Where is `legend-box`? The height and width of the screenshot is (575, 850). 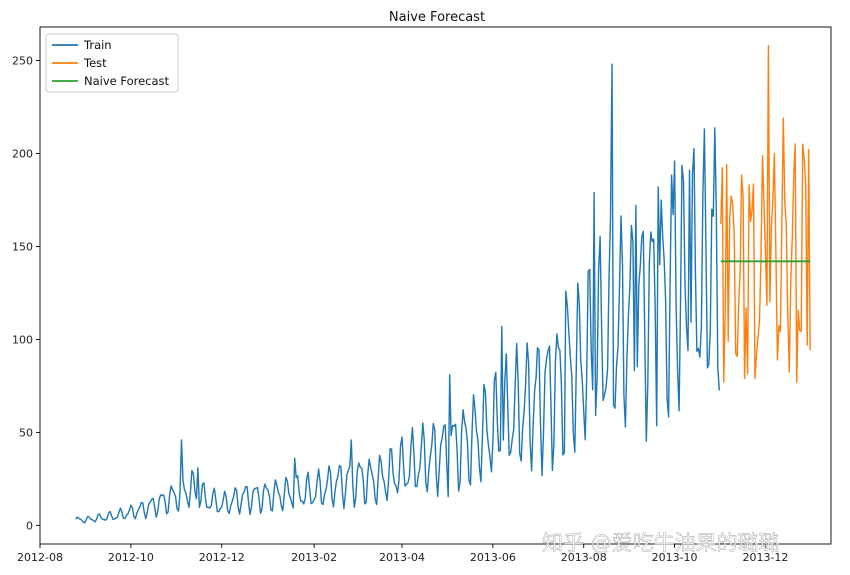
legend-box is located at coordinates (112, 63).